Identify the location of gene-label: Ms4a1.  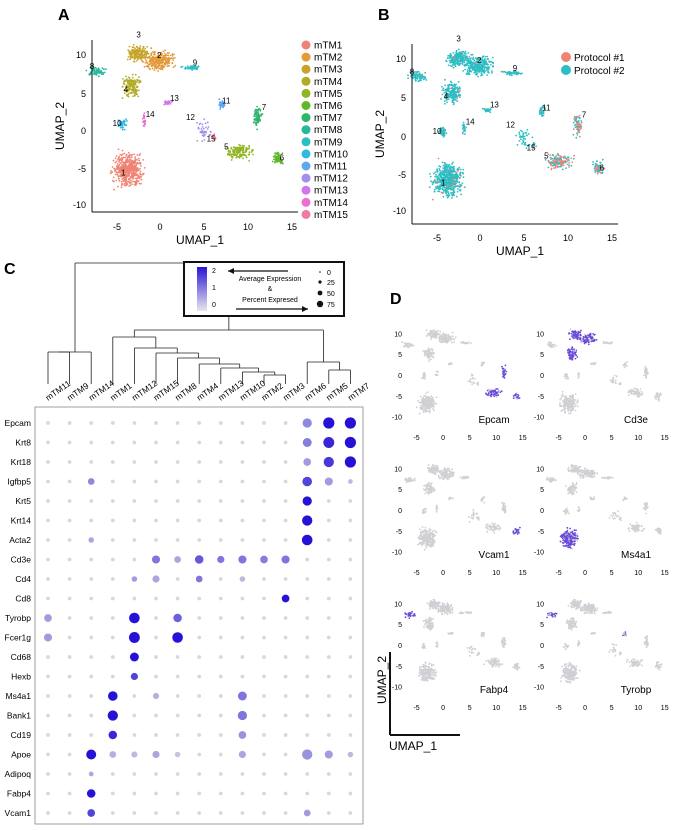
(18, 696).